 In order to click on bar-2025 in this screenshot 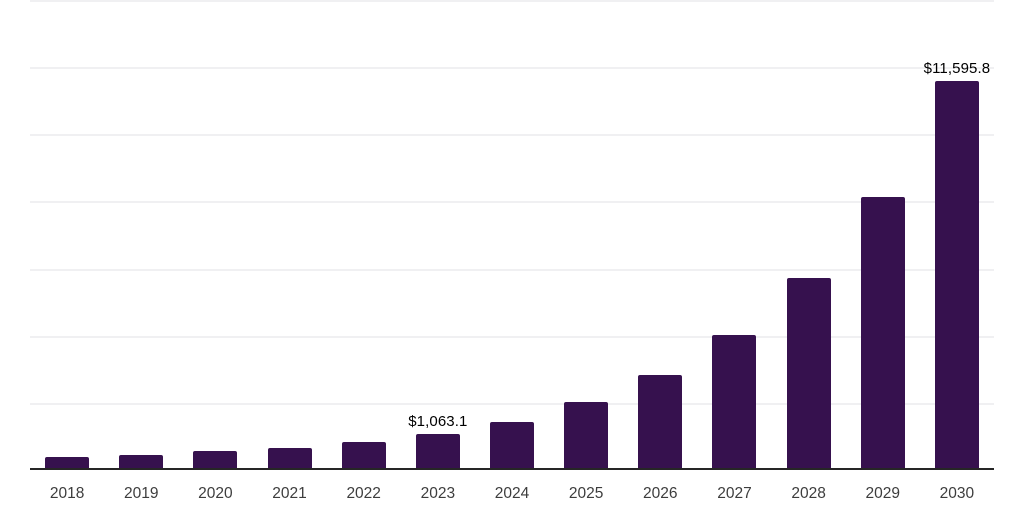, I will do `click(586, 435)`.